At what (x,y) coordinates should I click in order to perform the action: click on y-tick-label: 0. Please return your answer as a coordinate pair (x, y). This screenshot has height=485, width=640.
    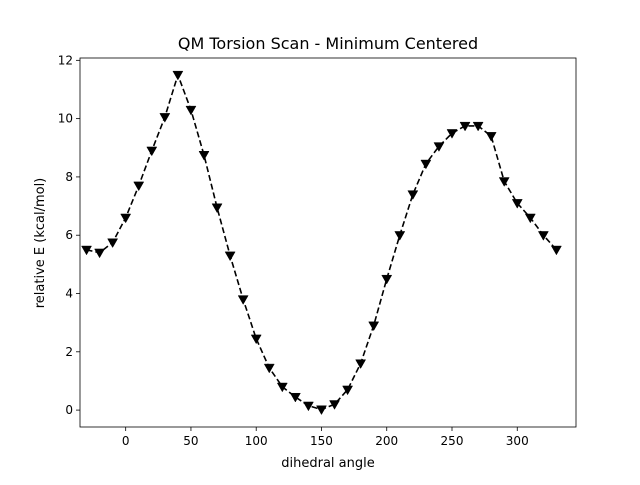
    Looking at the image, I should click on (69, 410).